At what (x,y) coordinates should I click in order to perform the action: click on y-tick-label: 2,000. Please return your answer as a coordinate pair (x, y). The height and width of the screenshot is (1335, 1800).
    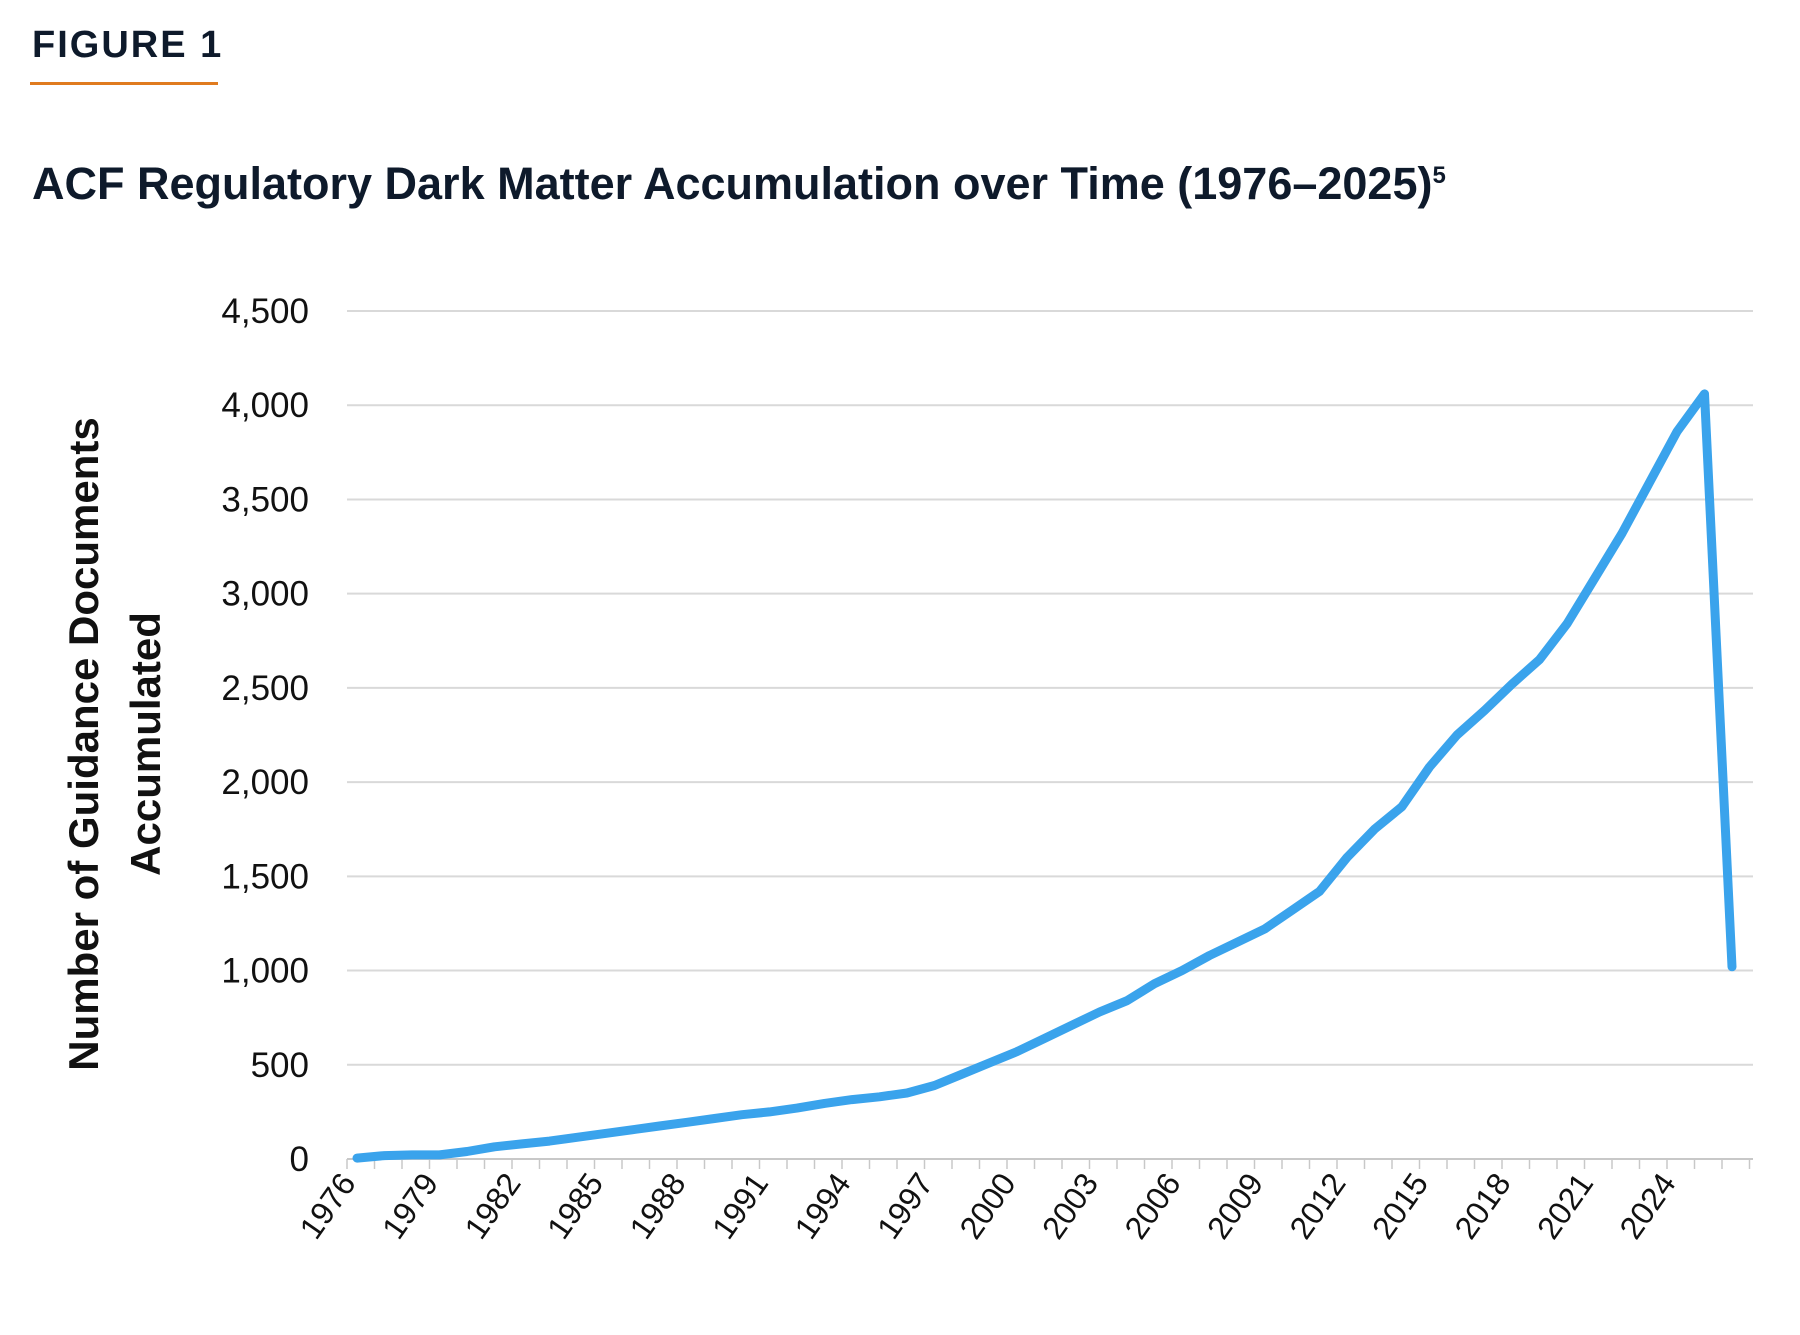
    Looking at the image, I should click on (265, 782).